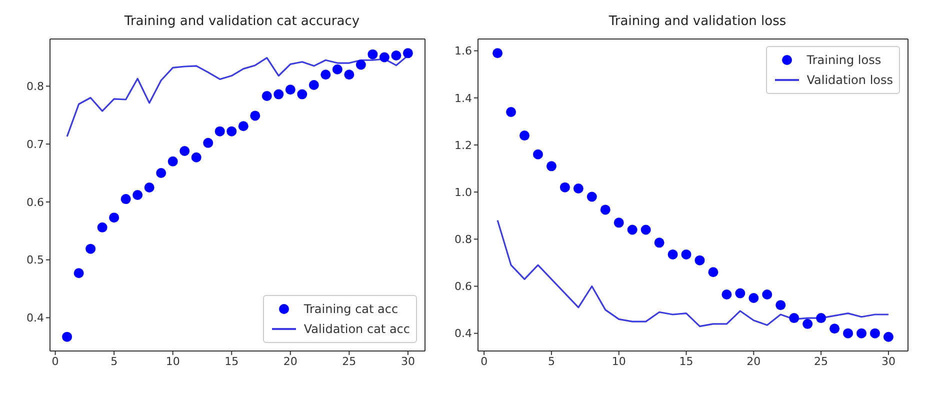  What do you see at coordinates (693, 274) in the screenshot?
I see `line-series` at bounding box center [693, 274].